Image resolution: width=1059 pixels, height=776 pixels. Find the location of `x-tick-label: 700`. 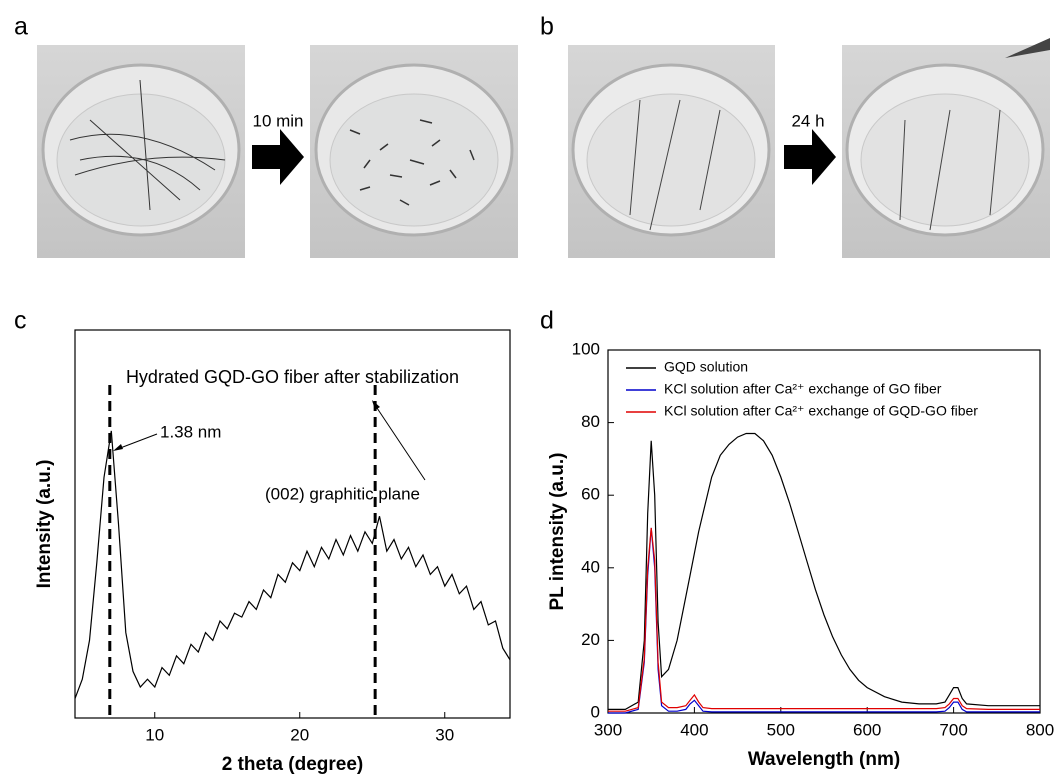

x-tick-label: 700 is located at coordinates (953, 729).